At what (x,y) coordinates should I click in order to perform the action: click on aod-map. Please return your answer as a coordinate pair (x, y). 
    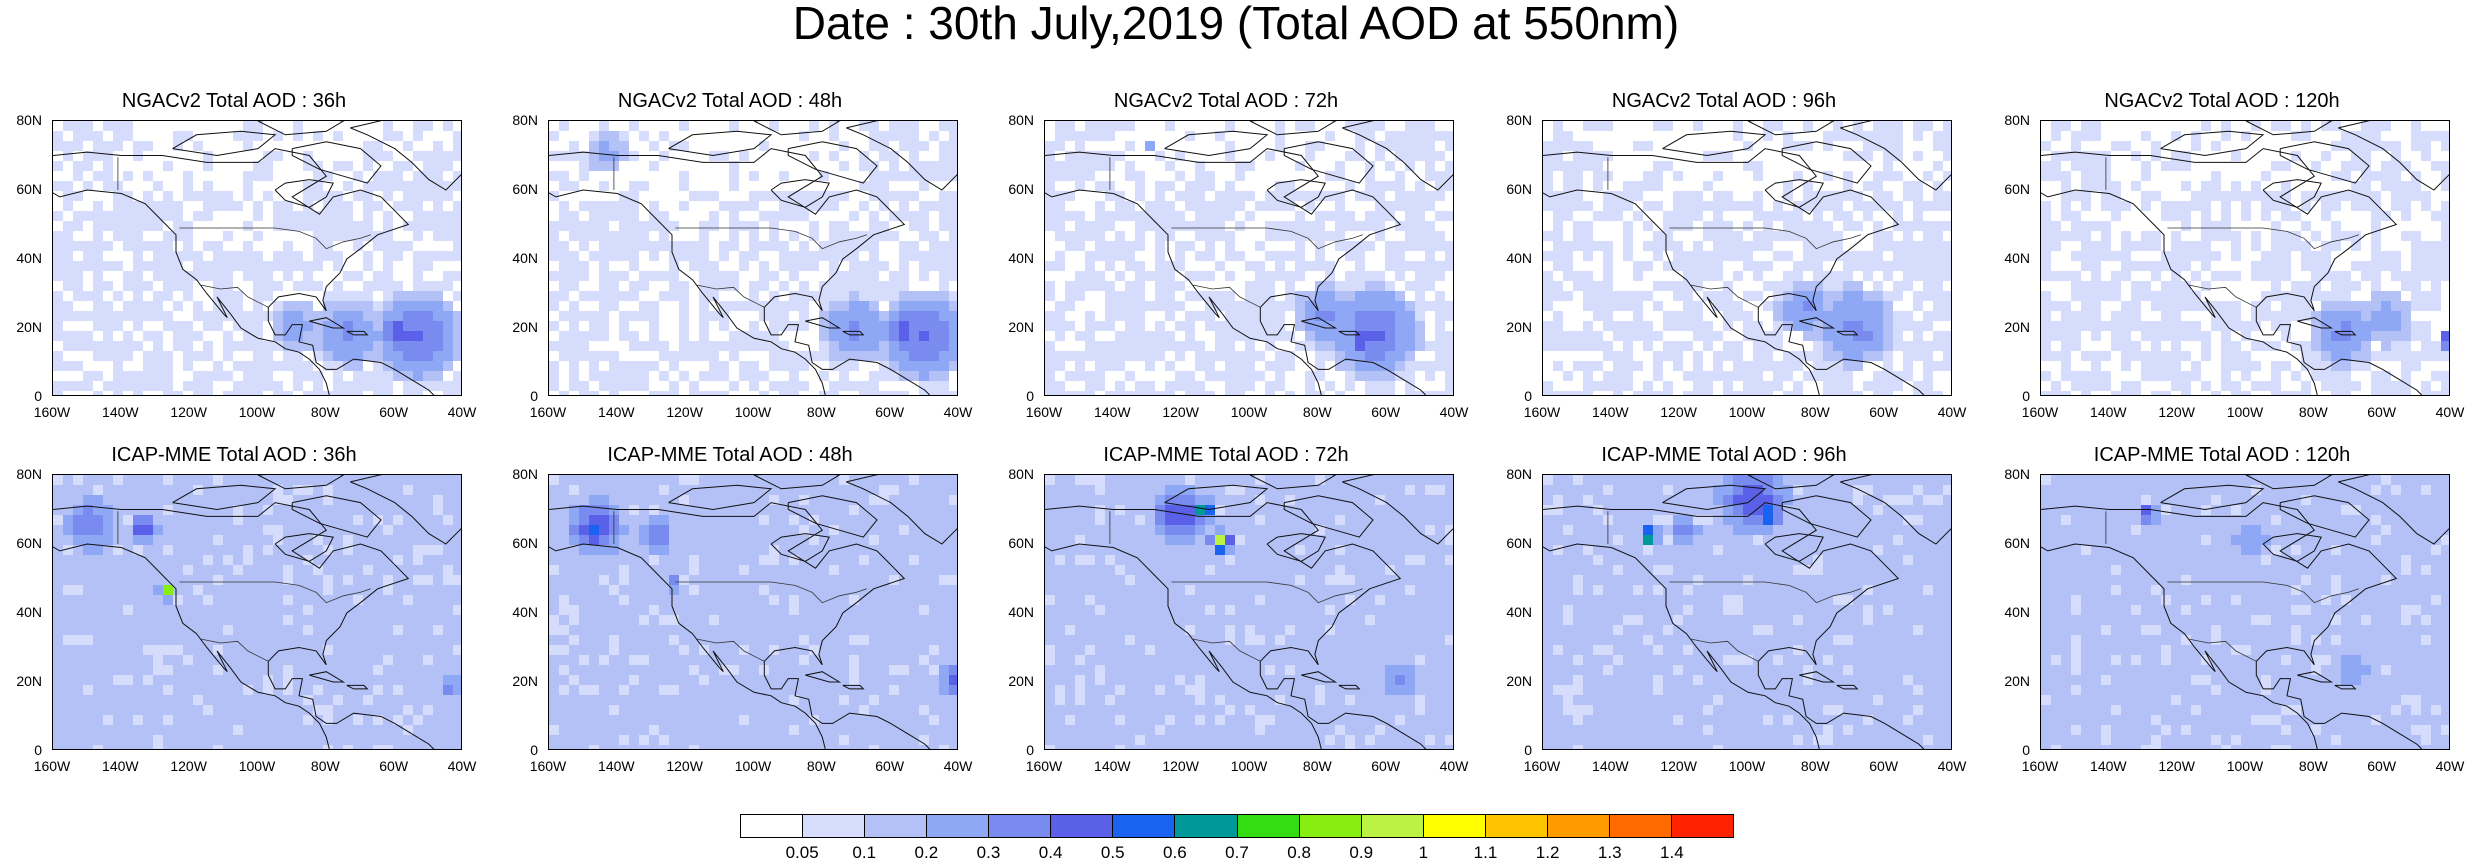
    Looking at the image, I should click on (2245, 258).